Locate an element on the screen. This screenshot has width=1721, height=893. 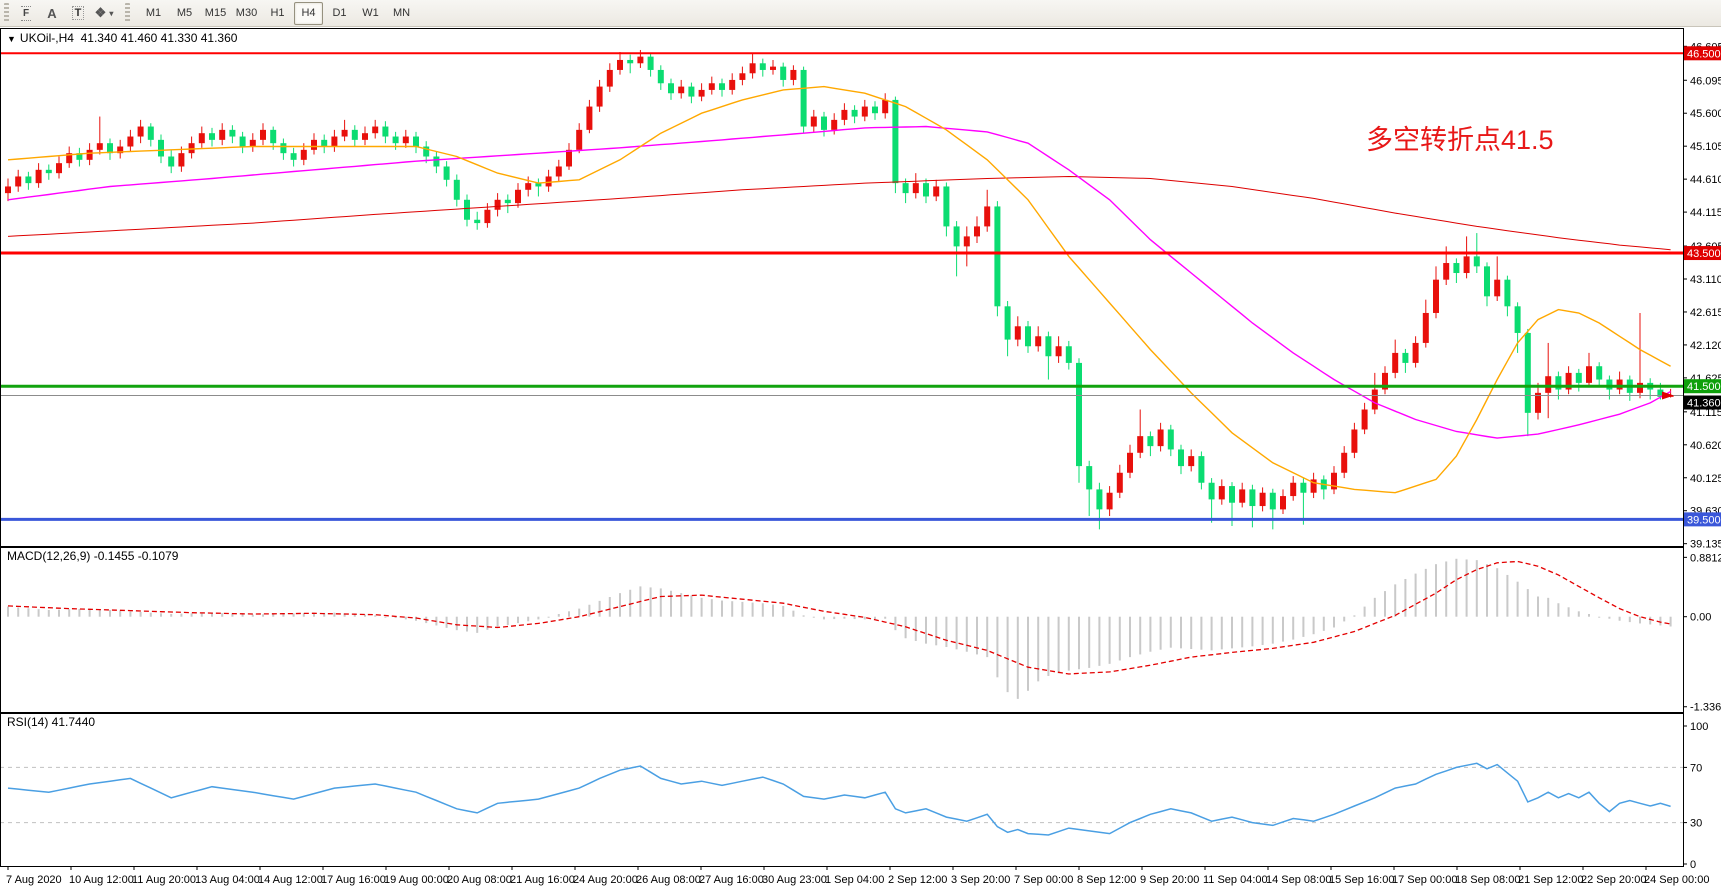
timeframe-button-m30: M30 is located at coordinates (246, 13).